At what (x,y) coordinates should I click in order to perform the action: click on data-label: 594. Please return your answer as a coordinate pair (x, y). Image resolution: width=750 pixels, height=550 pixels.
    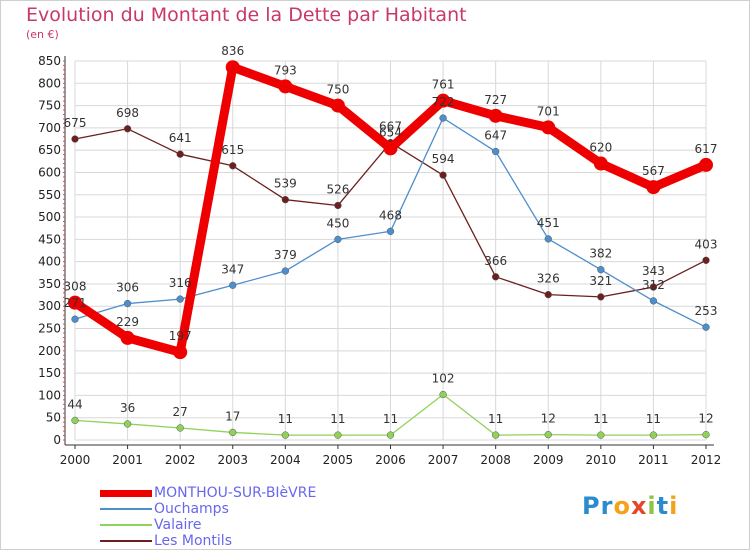
    Looking at the image, I should click on (443, 159).